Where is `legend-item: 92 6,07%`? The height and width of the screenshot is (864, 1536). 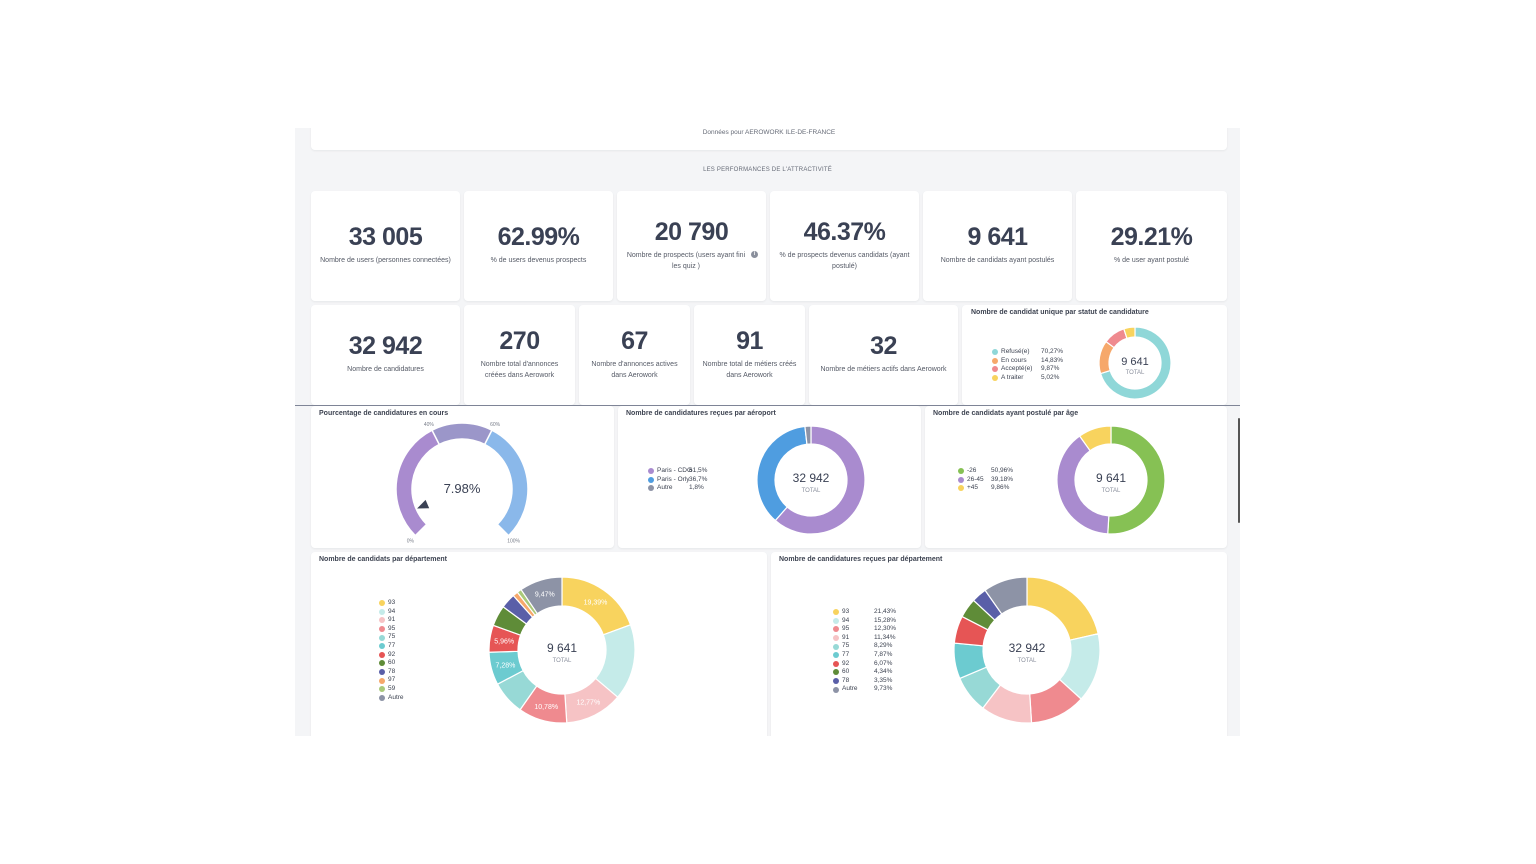
legend-item: 92 6,07% is located at coordinates (864, 664).